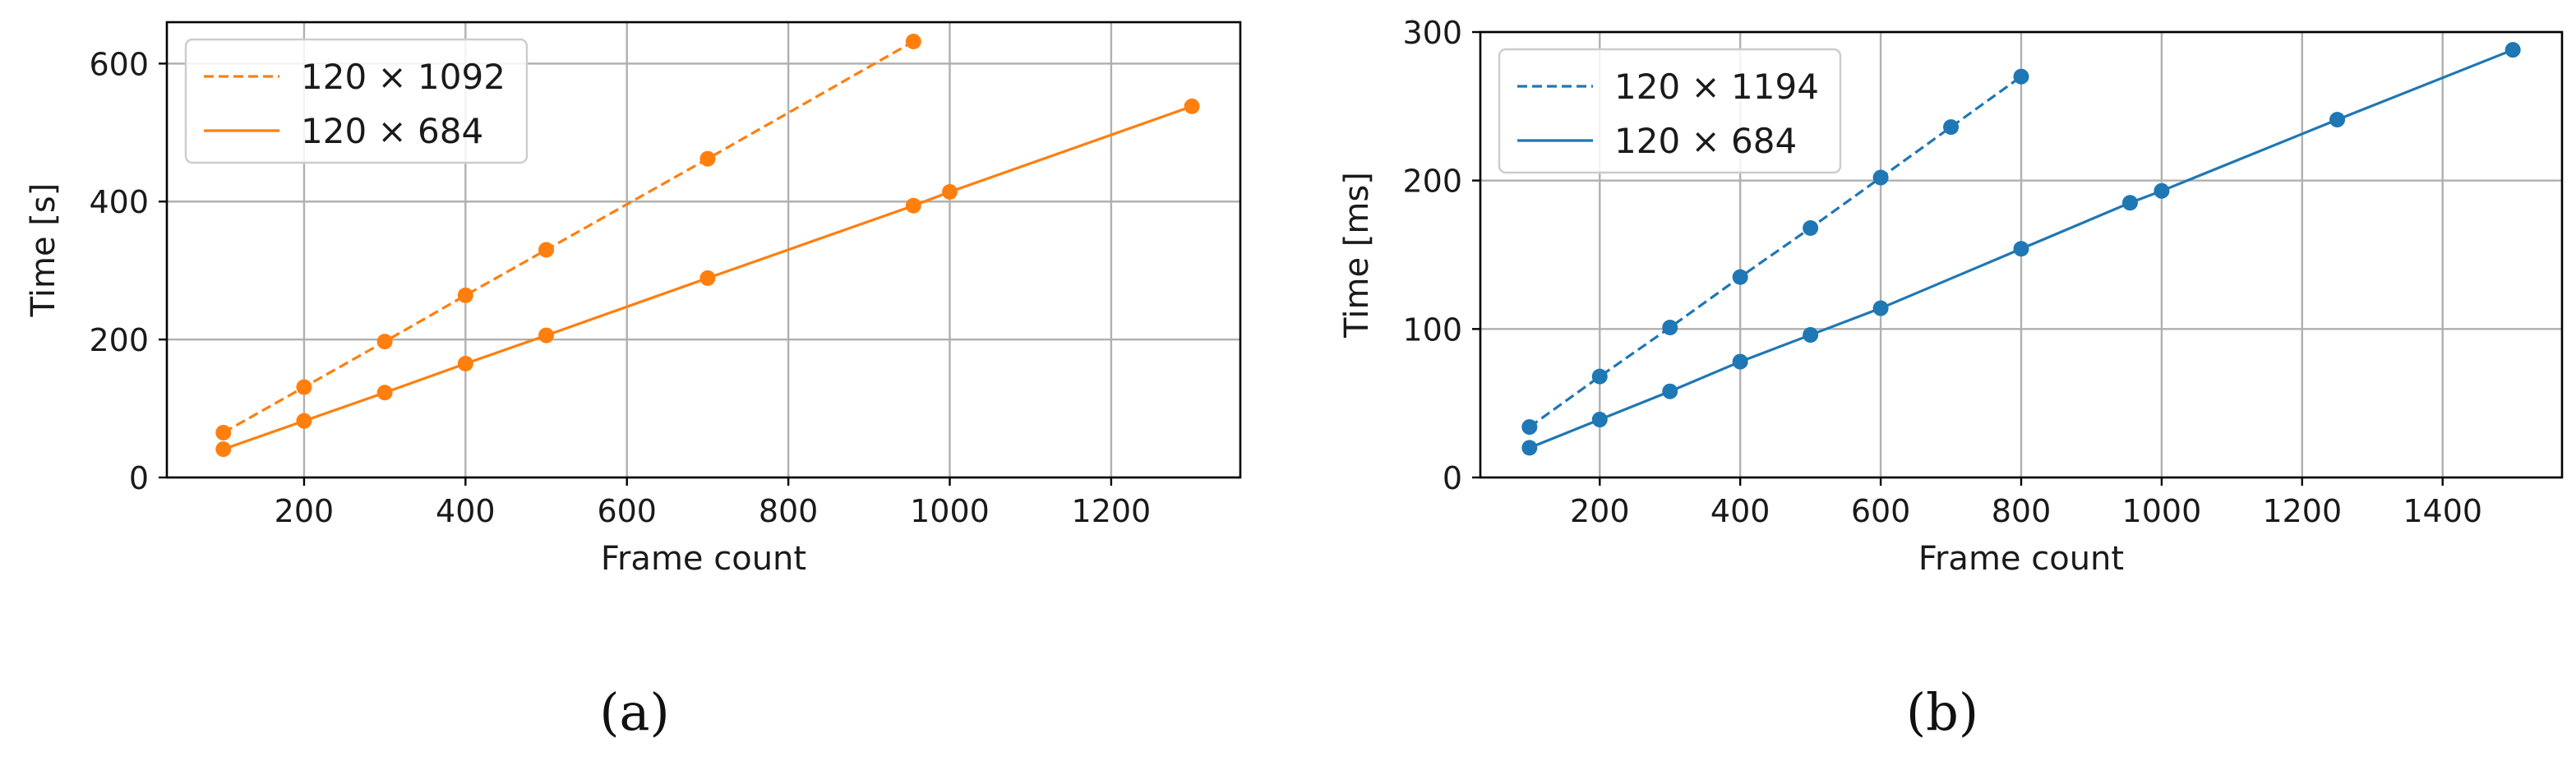 This screenshot has height=761, width=2576. I want to click on y-tick-label: 100, so click(1432, 329).